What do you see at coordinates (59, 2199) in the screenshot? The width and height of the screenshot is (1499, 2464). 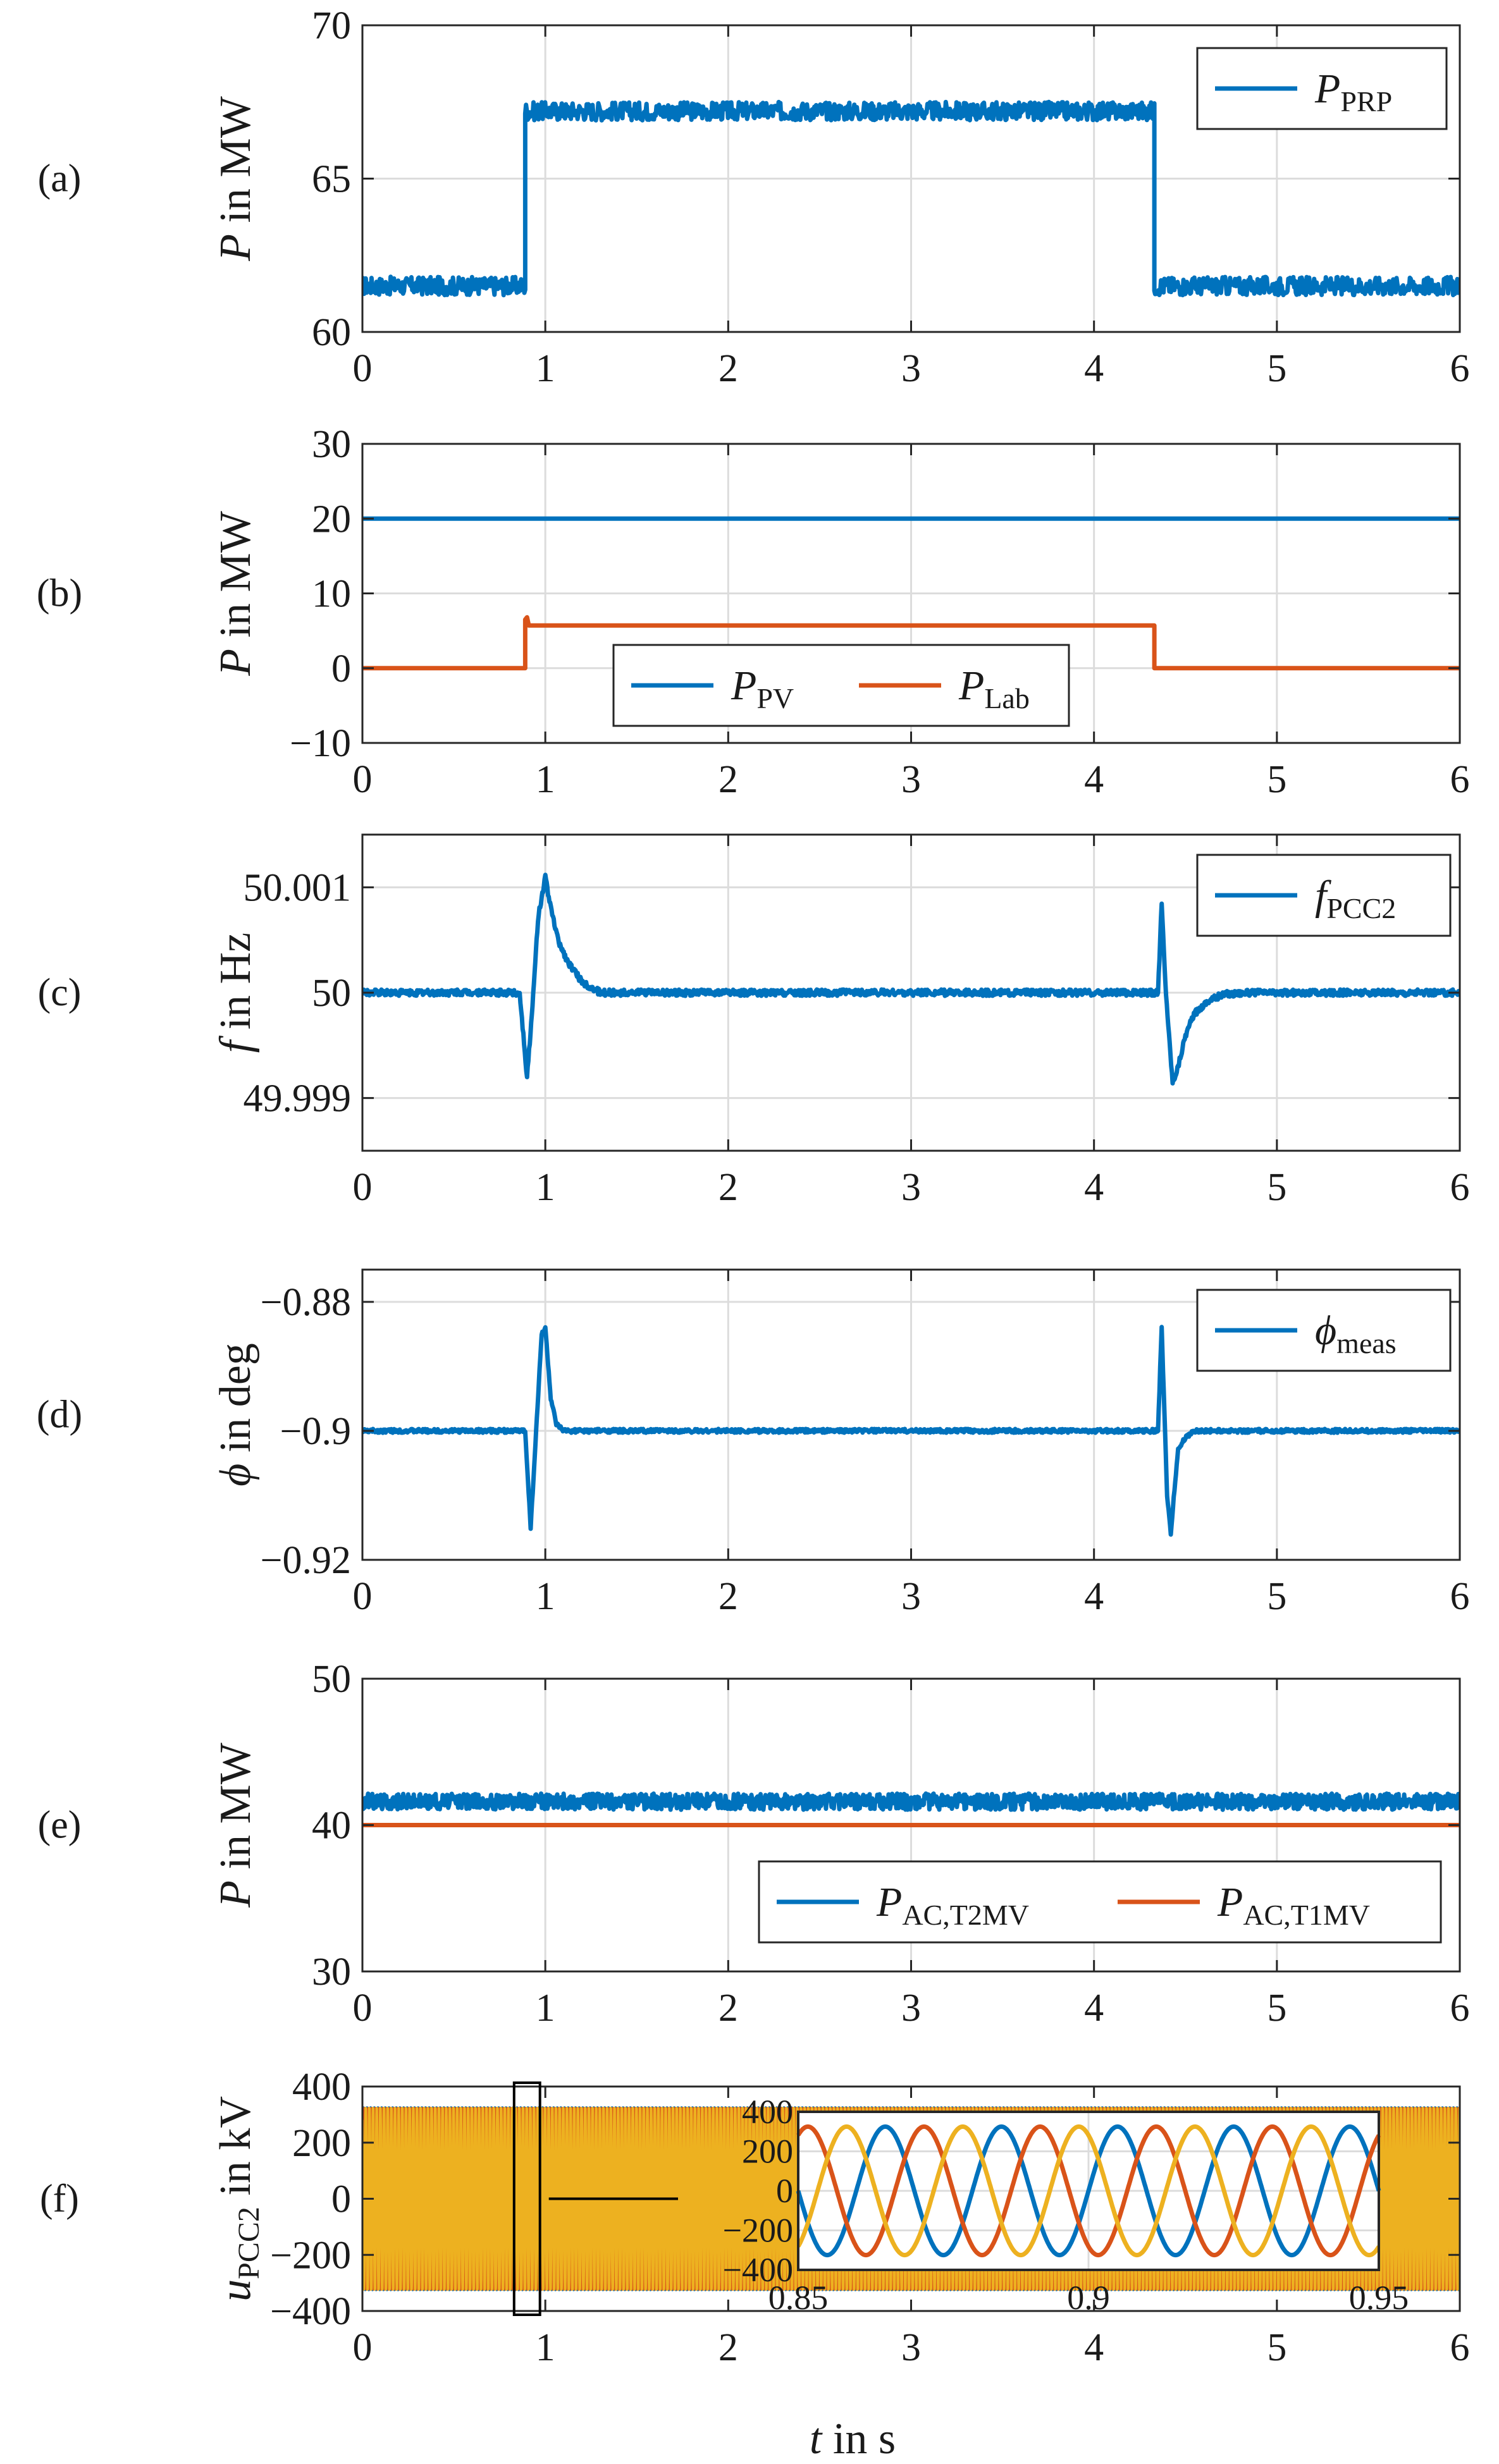 I see `panel-label: (f)` at bounding box center [59, 2199].